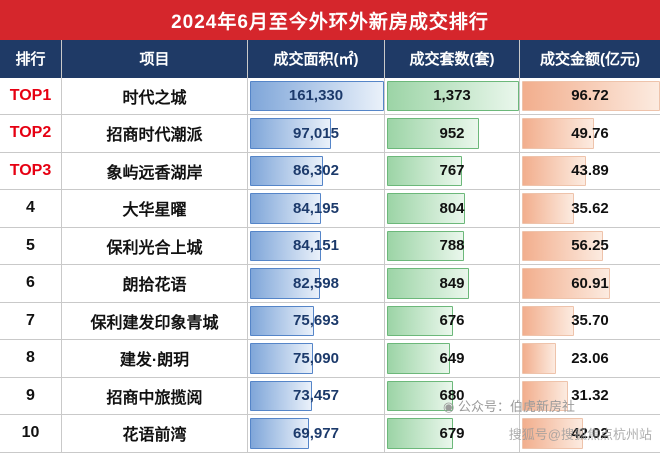 The height and width of the screenshot is (453, 660). I want to click on project-label: 建发·朗玥, so click(154, 361).